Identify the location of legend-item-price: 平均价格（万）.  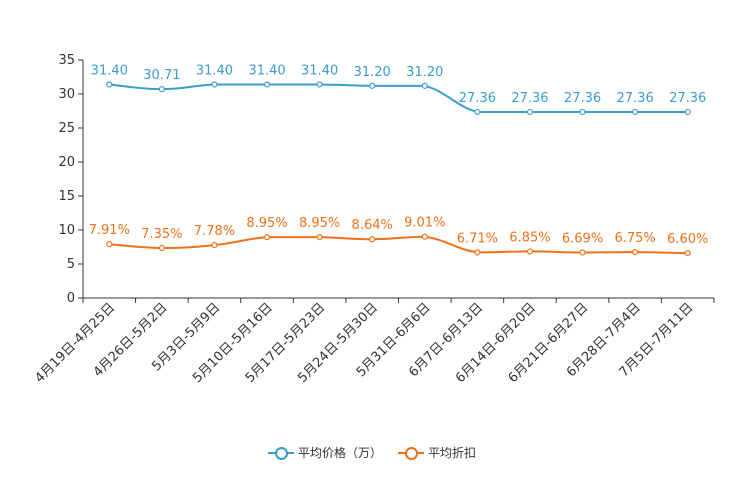
(324, 452).